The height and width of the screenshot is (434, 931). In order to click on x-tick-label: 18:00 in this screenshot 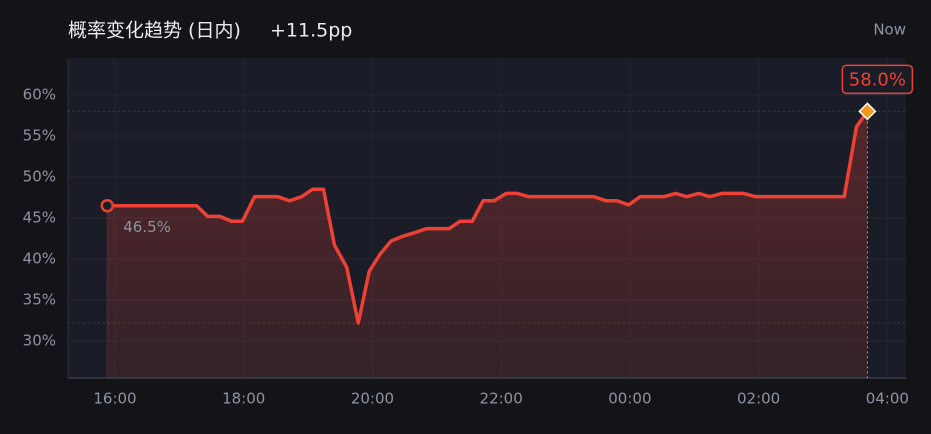, I will do `click(243, 399)`.